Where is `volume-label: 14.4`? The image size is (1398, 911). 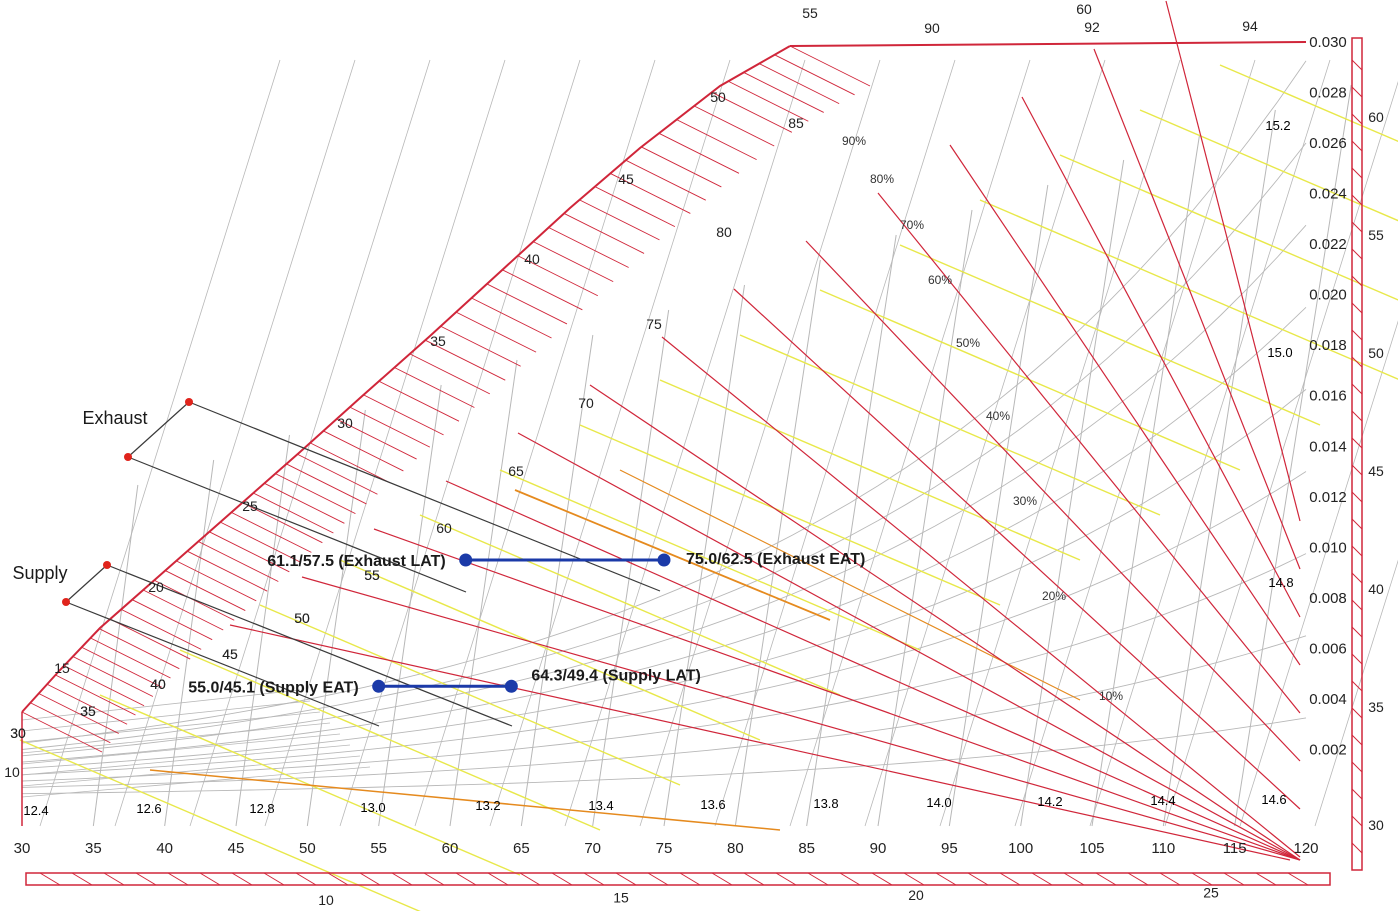 volume-label: 14.4 is located at coordinates (1162, 800).